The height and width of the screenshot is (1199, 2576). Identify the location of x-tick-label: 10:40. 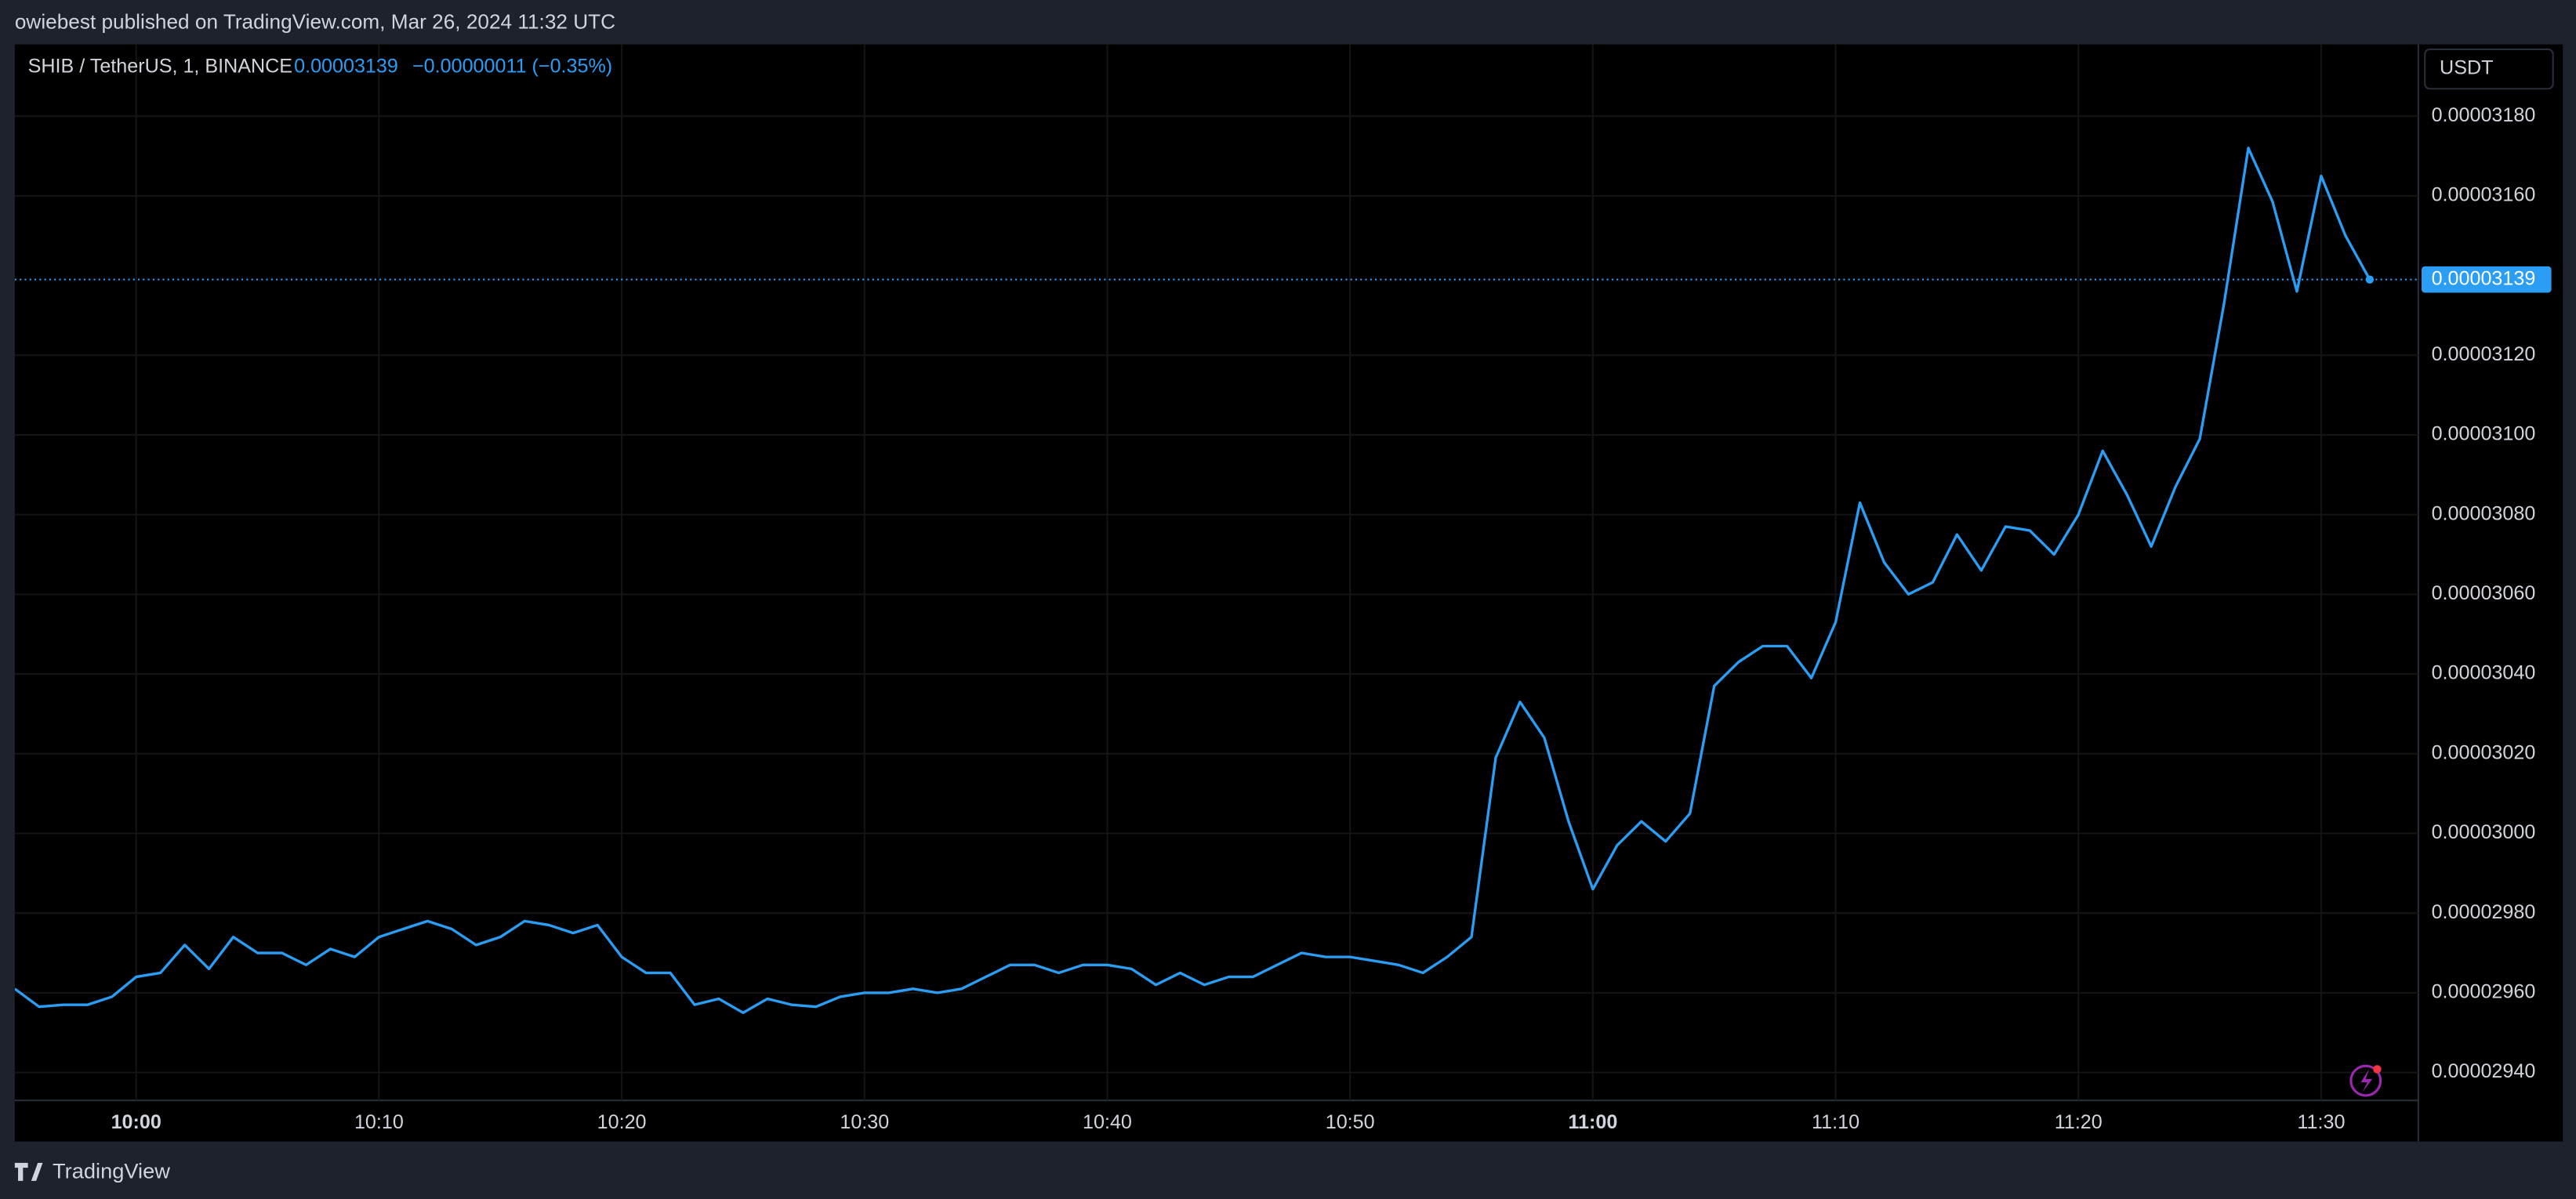
(1107, 1122).